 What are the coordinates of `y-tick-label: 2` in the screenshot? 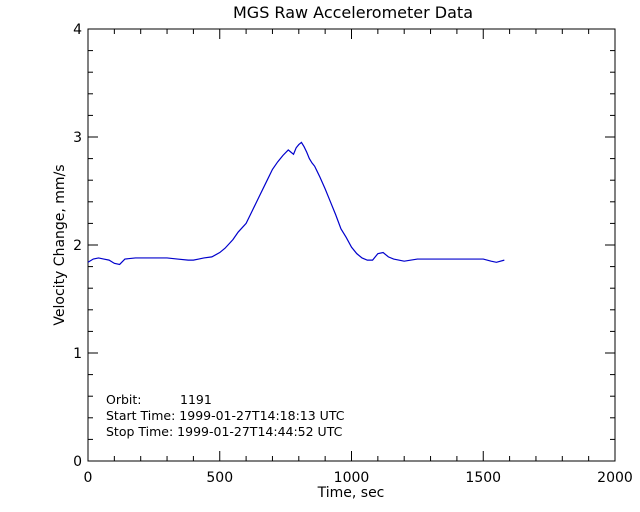 It's located at (77, 246).